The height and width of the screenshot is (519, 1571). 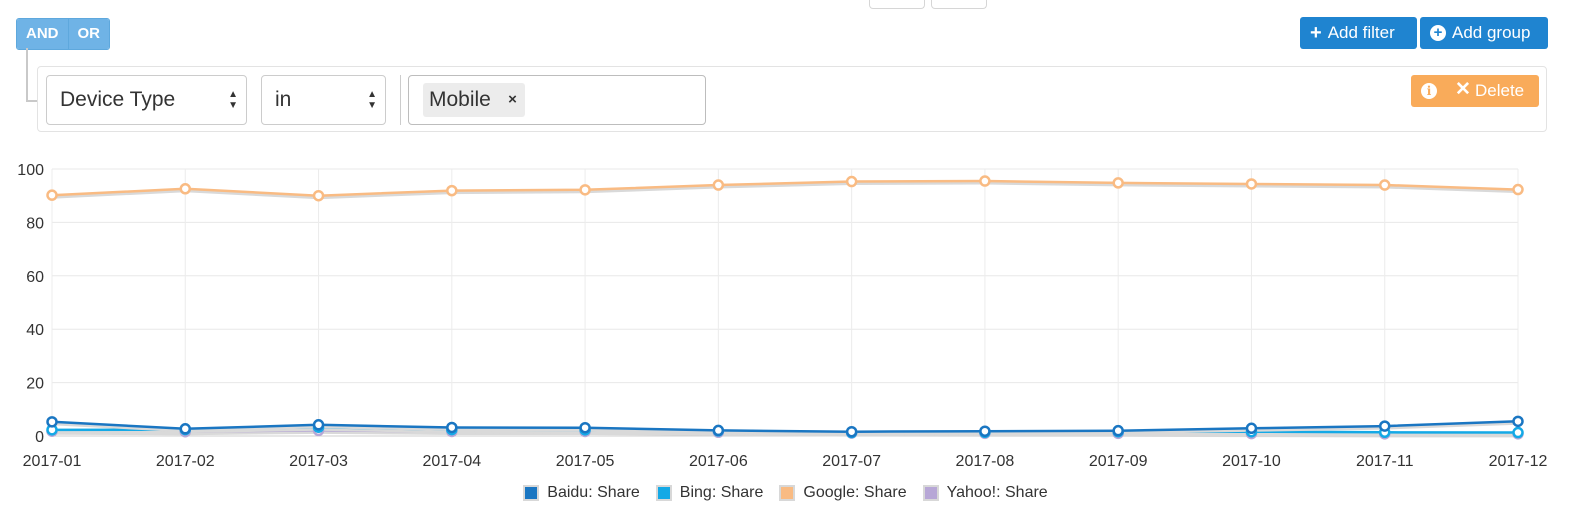 I want to click on remove-tag-icon: ×, so click(x=512, y=99).